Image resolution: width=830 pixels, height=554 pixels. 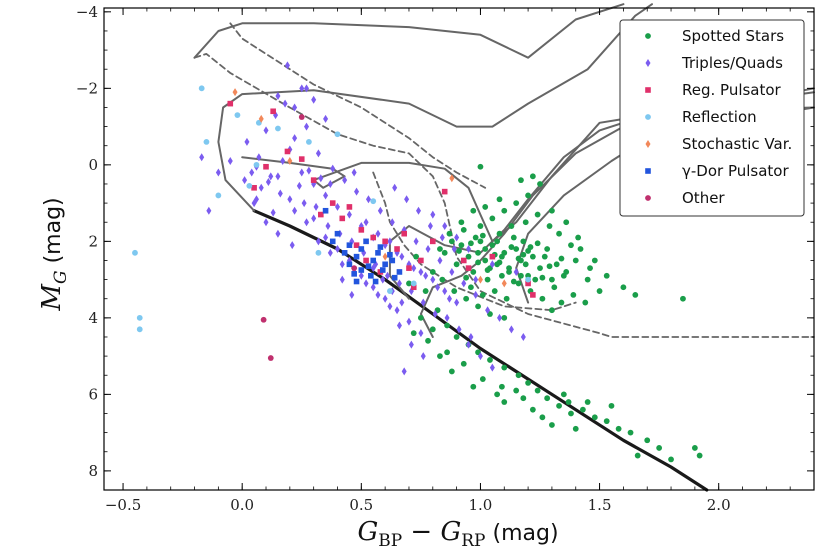 What do you see at coordinates (648, 63) in the screenshot?
I see `legend-marker-triples` at bounding box center [648, 63].